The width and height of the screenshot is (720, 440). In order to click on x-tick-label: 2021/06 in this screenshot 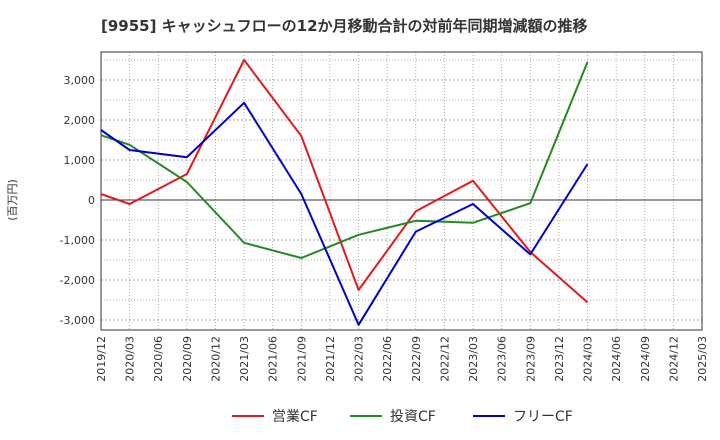, I will do `click(273, 359)`.